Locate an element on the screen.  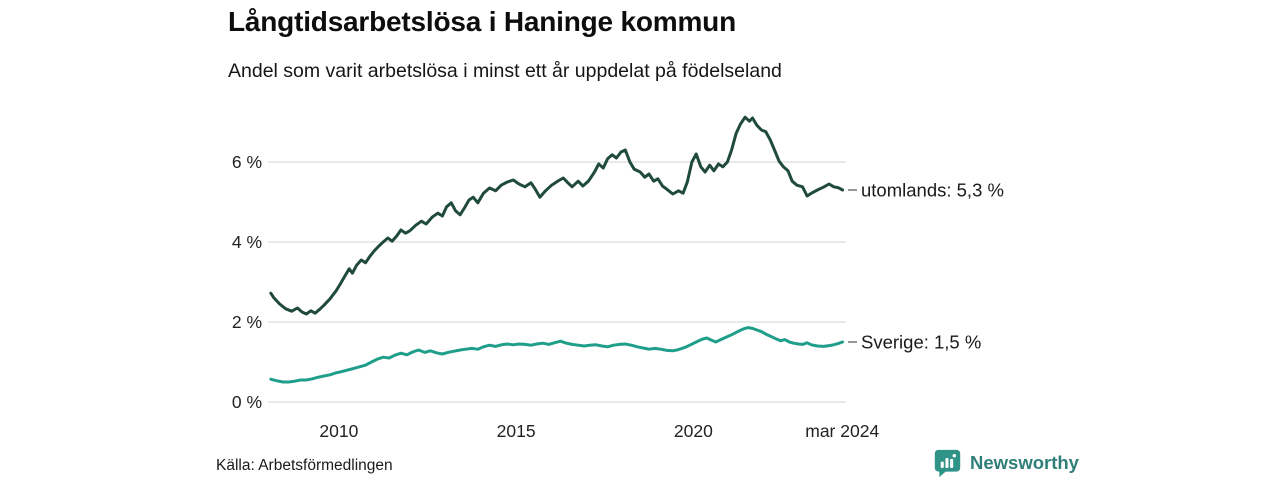
series-line-sverige is located at coordinates (557, 355).